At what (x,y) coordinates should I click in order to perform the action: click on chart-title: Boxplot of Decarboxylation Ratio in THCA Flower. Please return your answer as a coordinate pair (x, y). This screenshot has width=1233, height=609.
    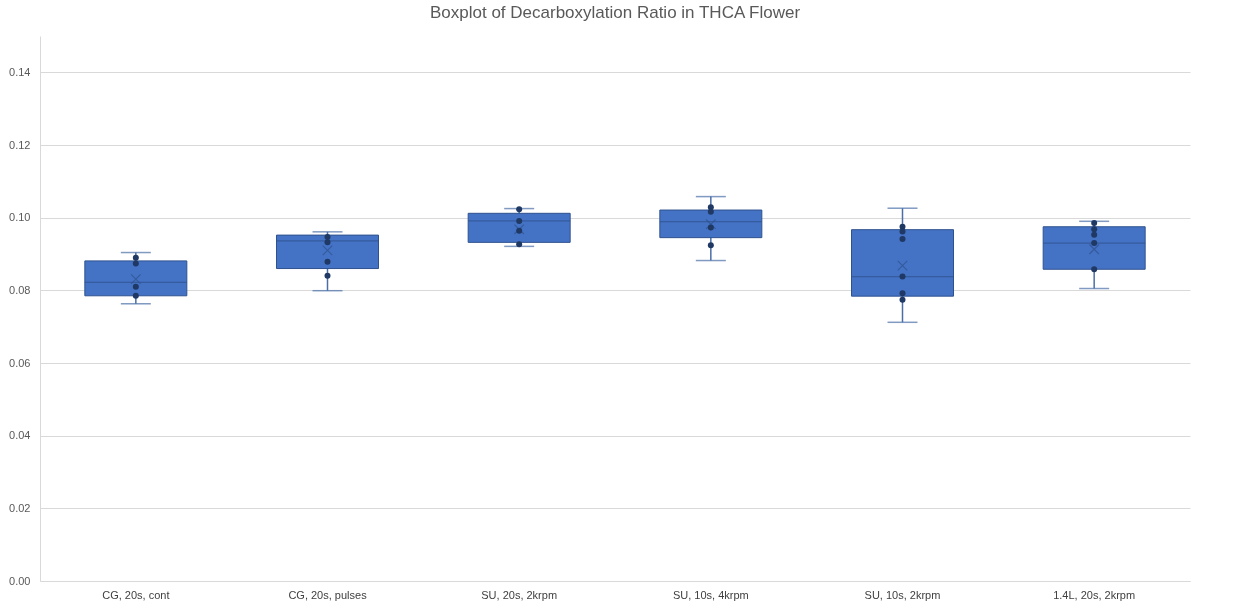
    Looking at the image, I should click on (615, 12).